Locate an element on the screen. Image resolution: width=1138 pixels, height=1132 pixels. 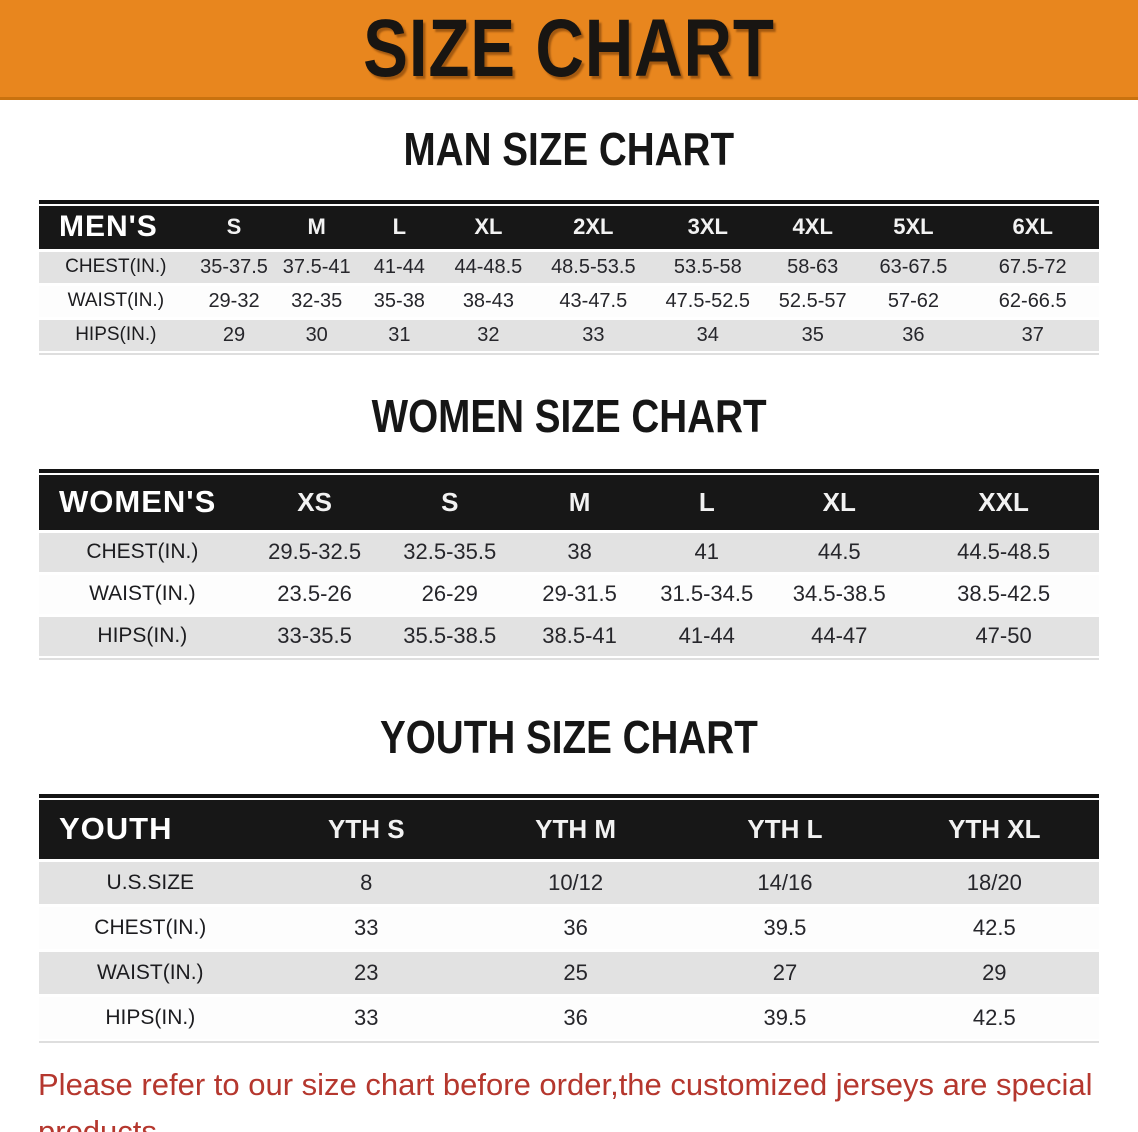
table-cell: 58-63 is located at coordinates (813, 266).